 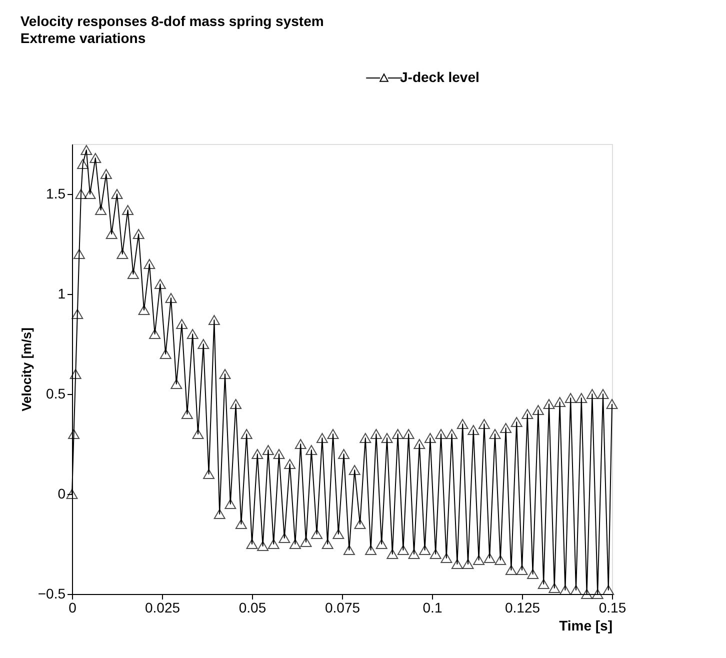 What do you see at coordinates (56, 394) in the screenshot?
I see `y-tick-label: 0.5` at bounding box center [56, 394].